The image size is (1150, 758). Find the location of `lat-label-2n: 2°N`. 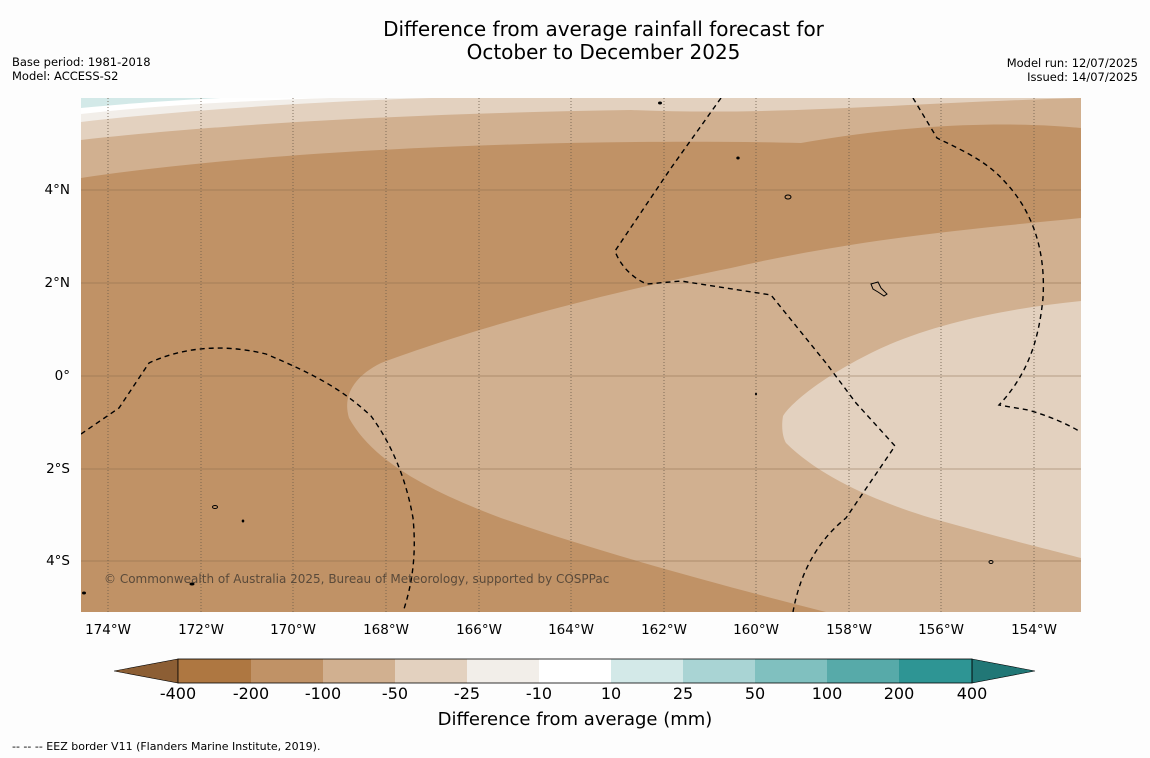

lat-label-2n: 2°N is located at coordinates (57, 283).